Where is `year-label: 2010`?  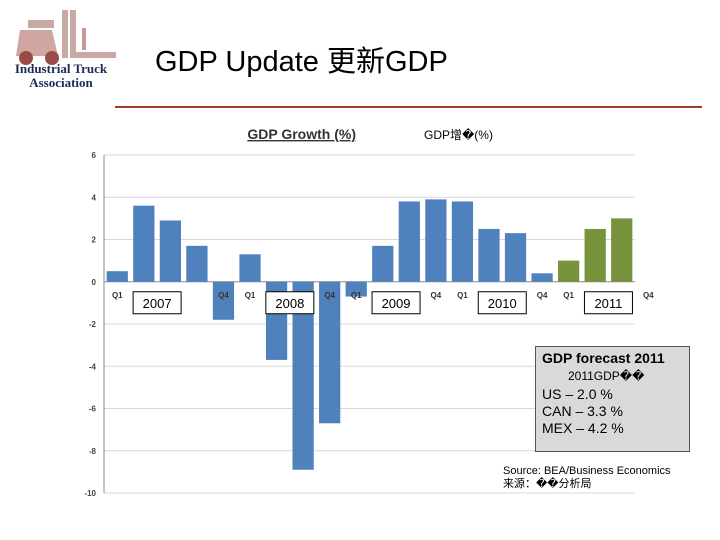
year-label: 2010 is located at coordinates (502, 303).